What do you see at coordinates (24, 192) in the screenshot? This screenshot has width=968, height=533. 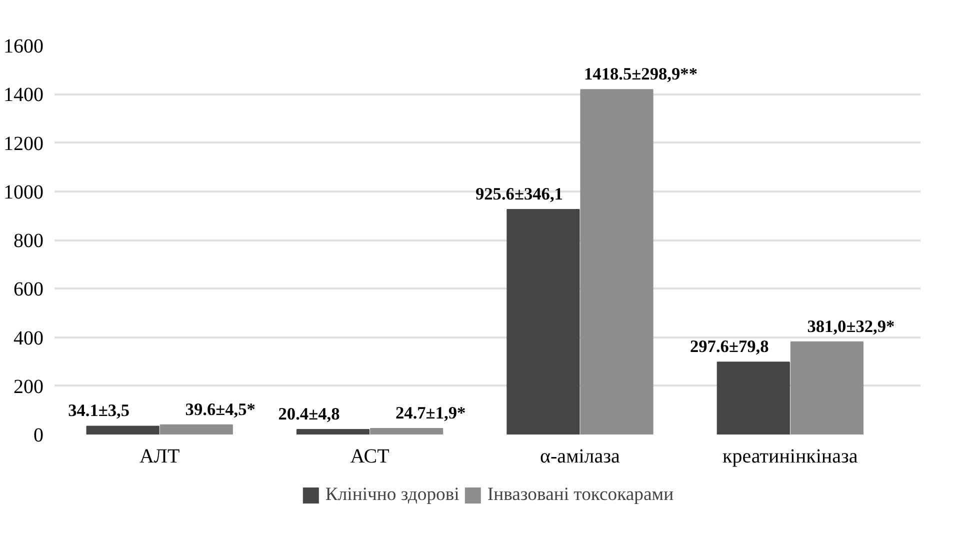 I see `y-tick-label: 1000` at bounding box center [24, 192].